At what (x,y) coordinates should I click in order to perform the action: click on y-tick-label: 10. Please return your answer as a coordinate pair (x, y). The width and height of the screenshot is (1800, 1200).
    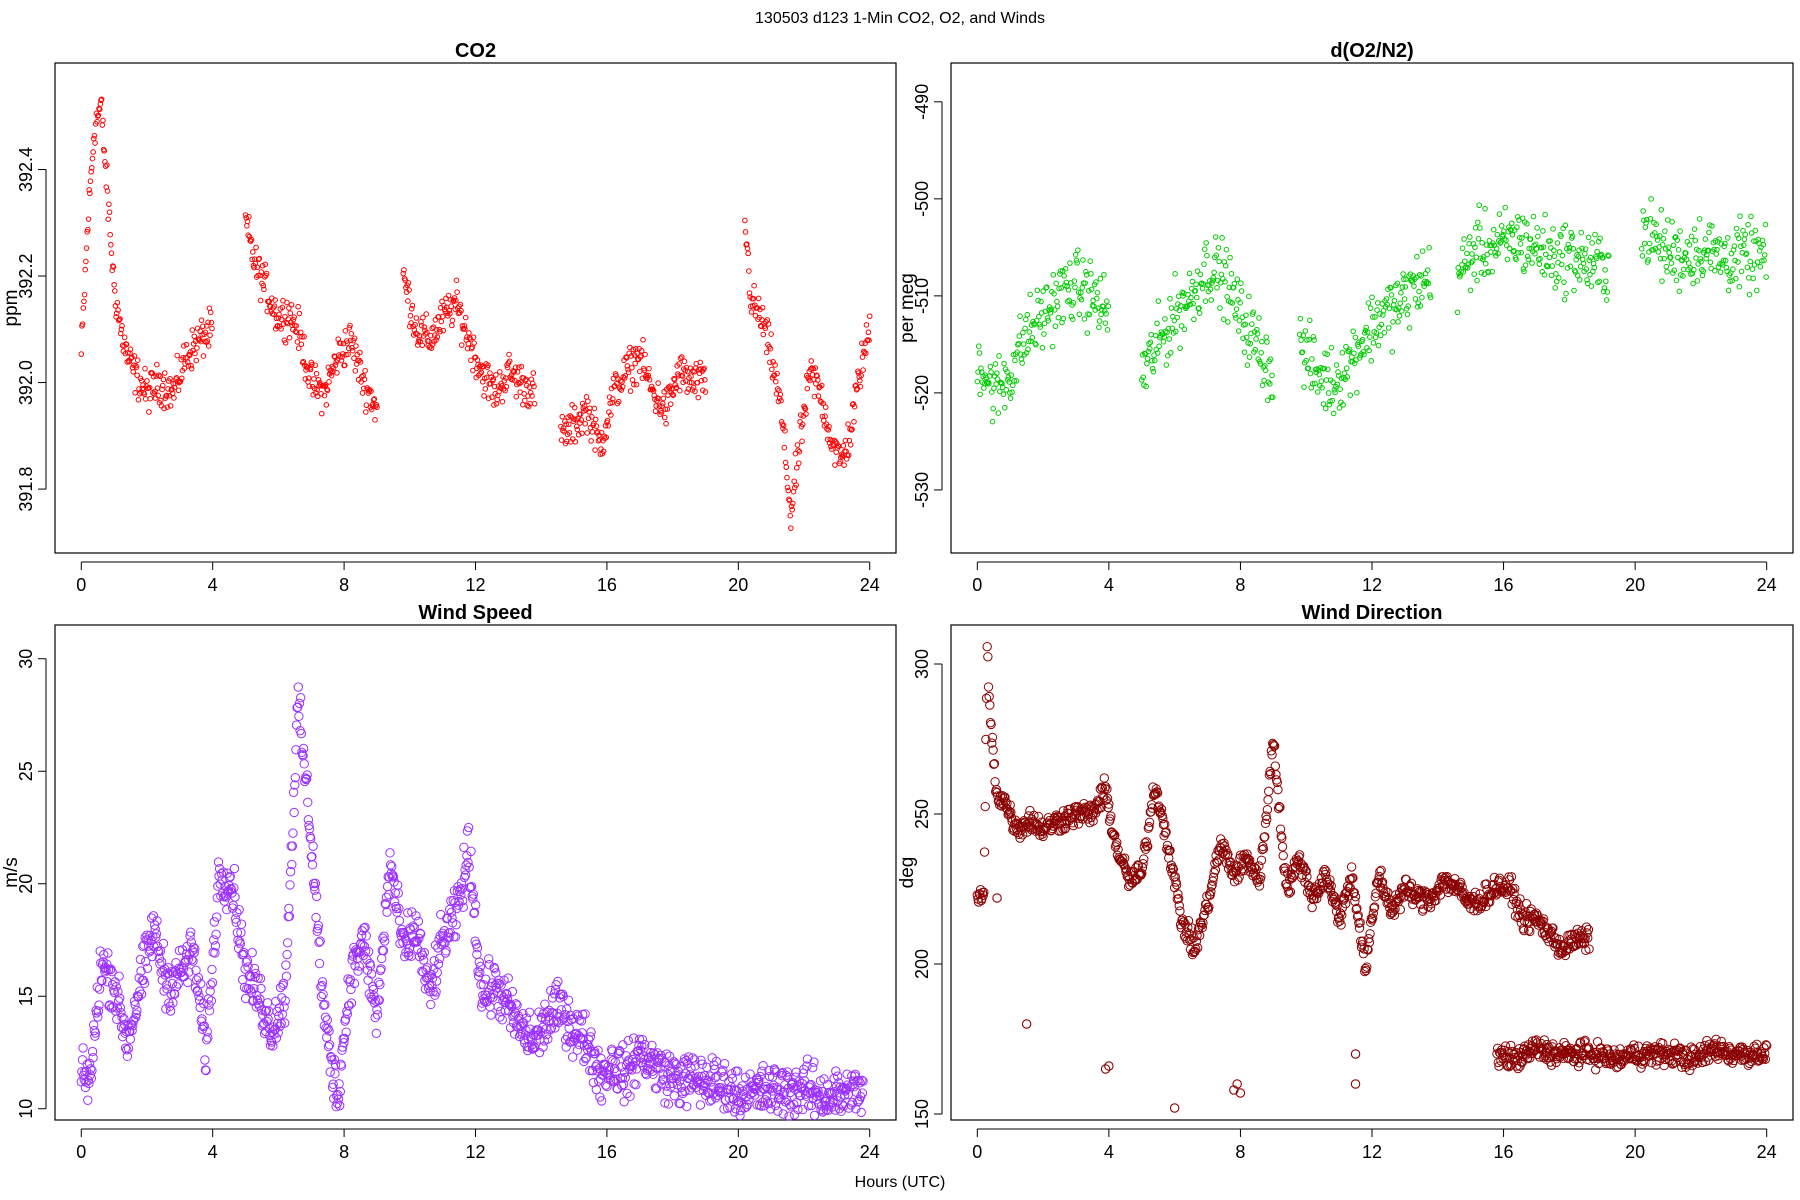
    Looking at the image, I should click on (26, 1109).